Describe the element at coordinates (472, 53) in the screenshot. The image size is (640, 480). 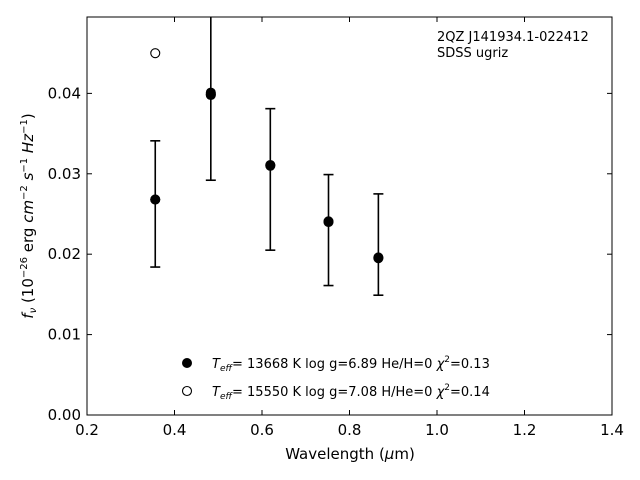
I see `annotation-filter: SDSS ugriz` at that location.